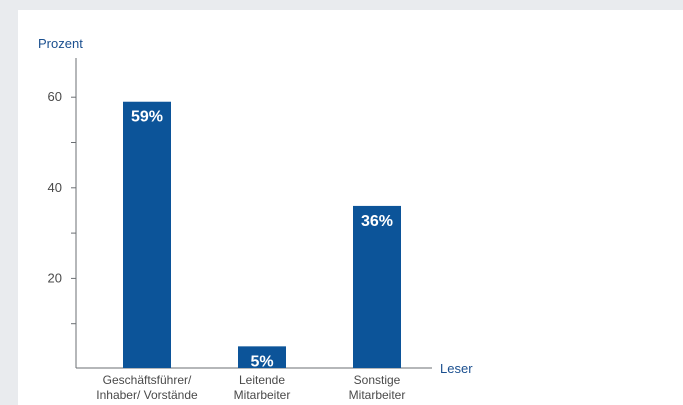 This screenshot has width=683, height=405. What do you see at coordinates (377, 380) in the screenshot?
I see `category-label-line: Sonstige` at bounding box center [377, 380].